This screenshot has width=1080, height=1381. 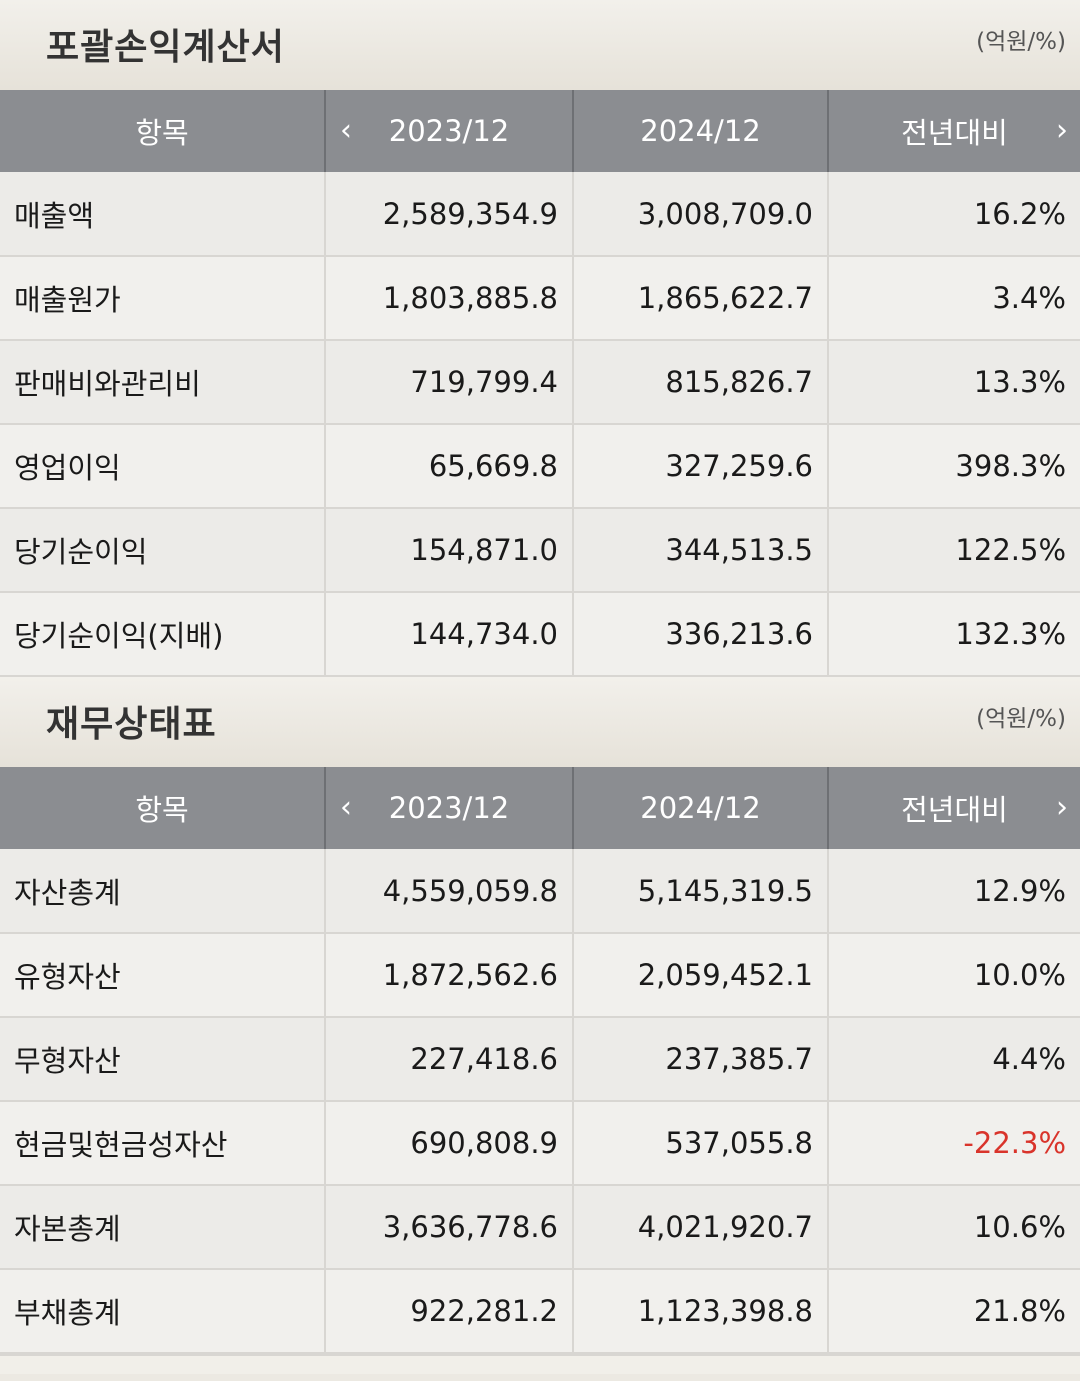 What do you see at coordinates (953, 550) in the screenshot?
I see `value-yoy: 122.5%` at bounding box center [953, 550].